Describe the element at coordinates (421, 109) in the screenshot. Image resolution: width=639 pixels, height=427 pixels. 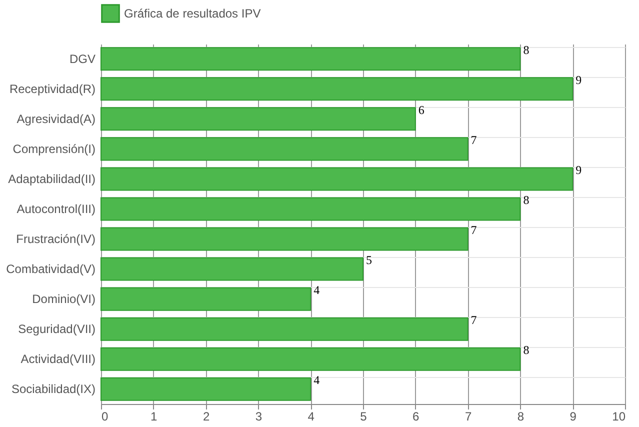
I see `data-label: 6` at that location.